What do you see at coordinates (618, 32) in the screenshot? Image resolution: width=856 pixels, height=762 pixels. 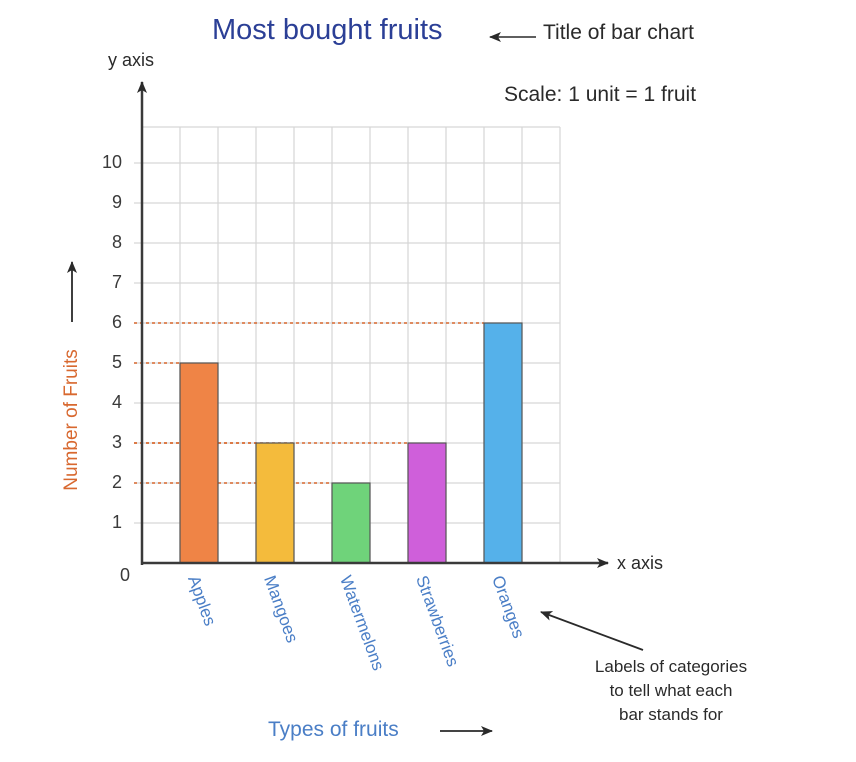 I see `title-annotation: Title of bar chart` at bounding box center [618, 32].